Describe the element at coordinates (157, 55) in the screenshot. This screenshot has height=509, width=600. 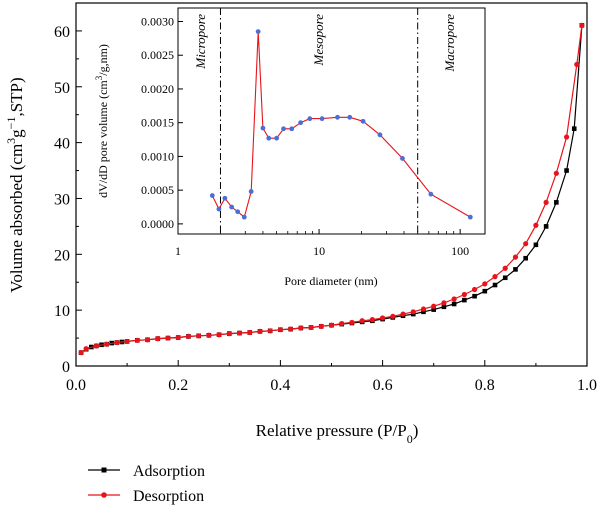
I see `inset-y-tick-label: 0.0025` at that location.